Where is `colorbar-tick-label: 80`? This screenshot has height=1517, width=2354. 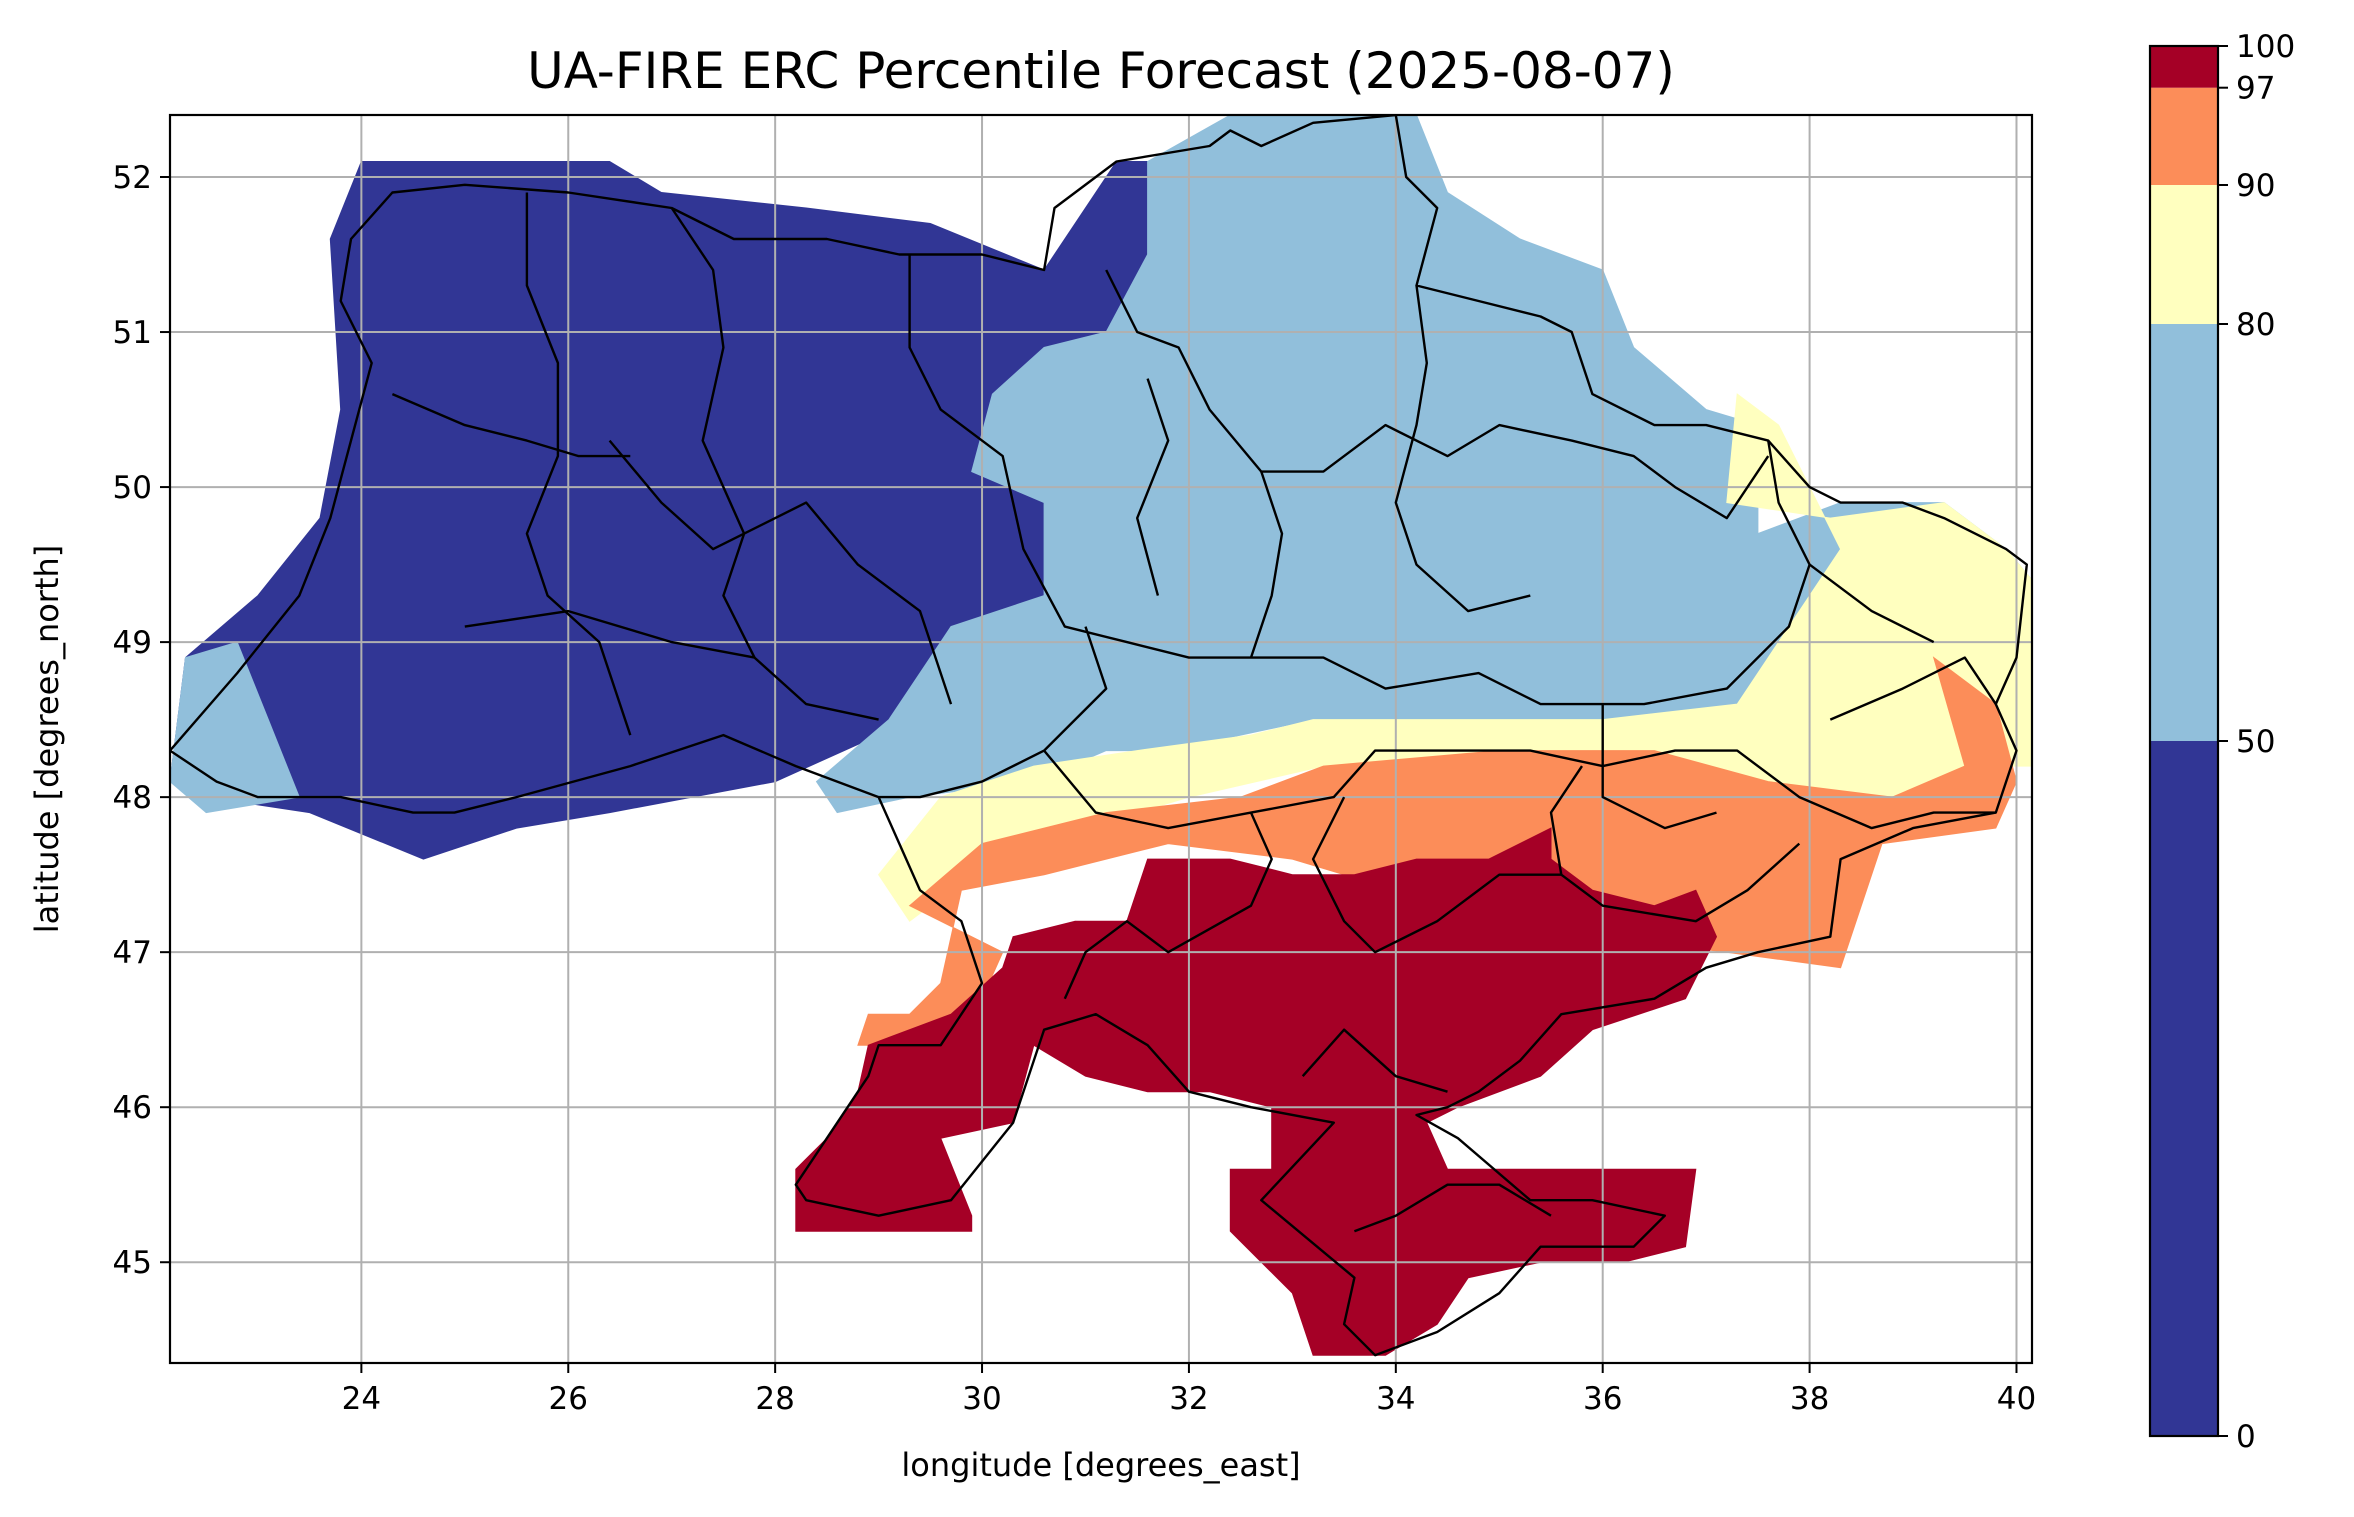 colorbar-tick-label: 80 is located at coordinates (2255, 325).